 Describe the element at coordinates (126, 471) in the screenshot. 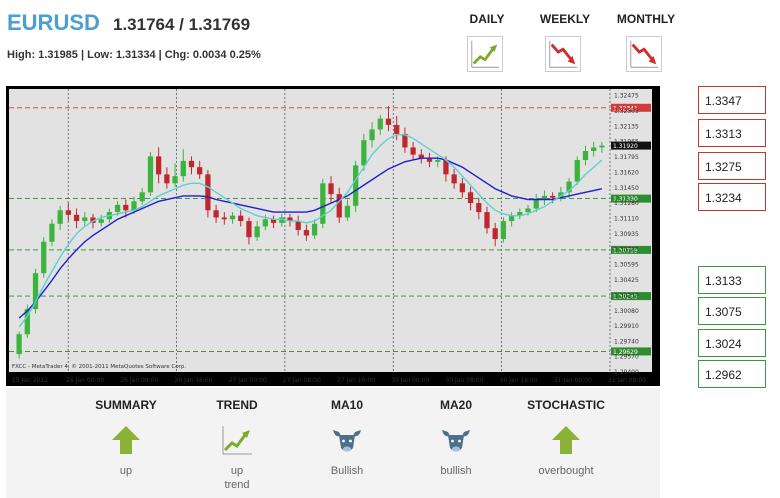

I see `indicator-value: up` at that location.